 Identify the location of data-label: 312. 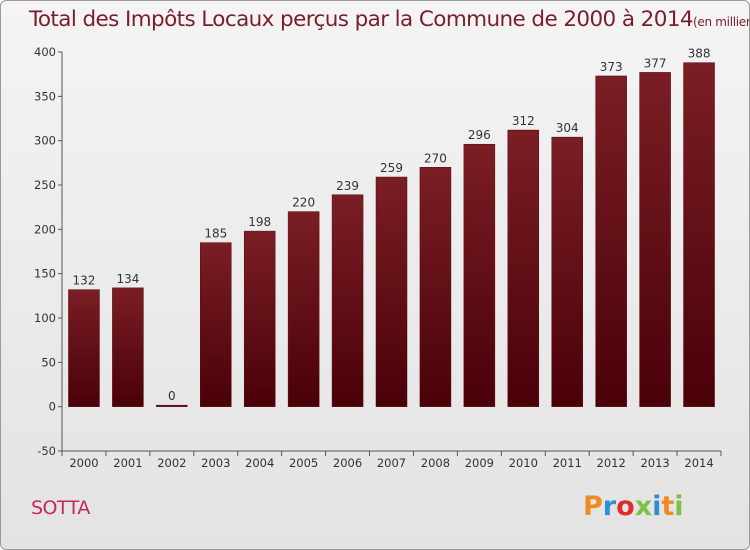
(523, 121).